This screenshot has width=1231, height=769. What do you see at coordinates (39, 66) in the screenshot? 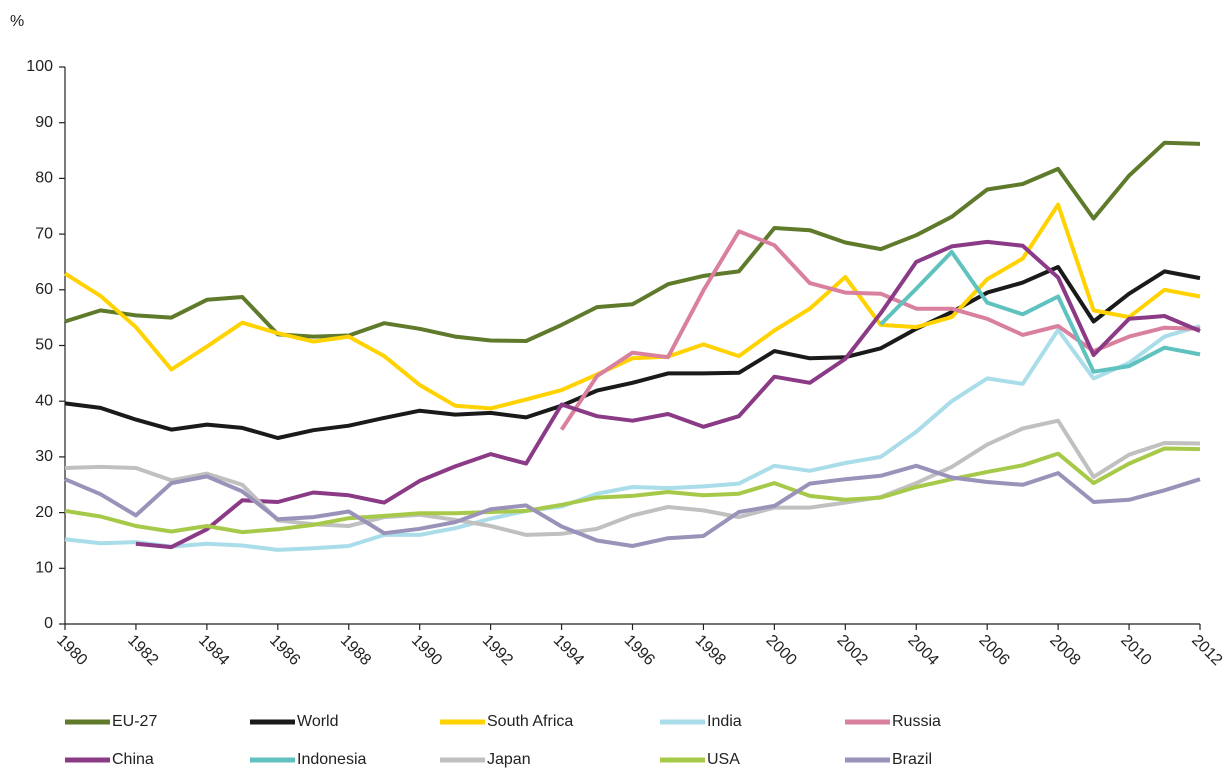
I see `y-tick-label: 100` at bounding box center [39, 66].